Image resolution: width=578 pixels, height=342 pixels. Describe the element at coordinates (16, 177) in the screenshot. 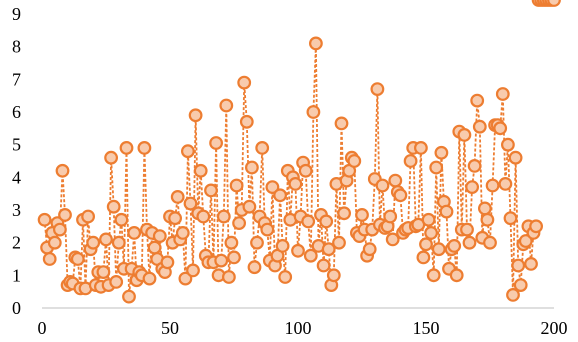

I see `y-tick-label: 4` at that location.